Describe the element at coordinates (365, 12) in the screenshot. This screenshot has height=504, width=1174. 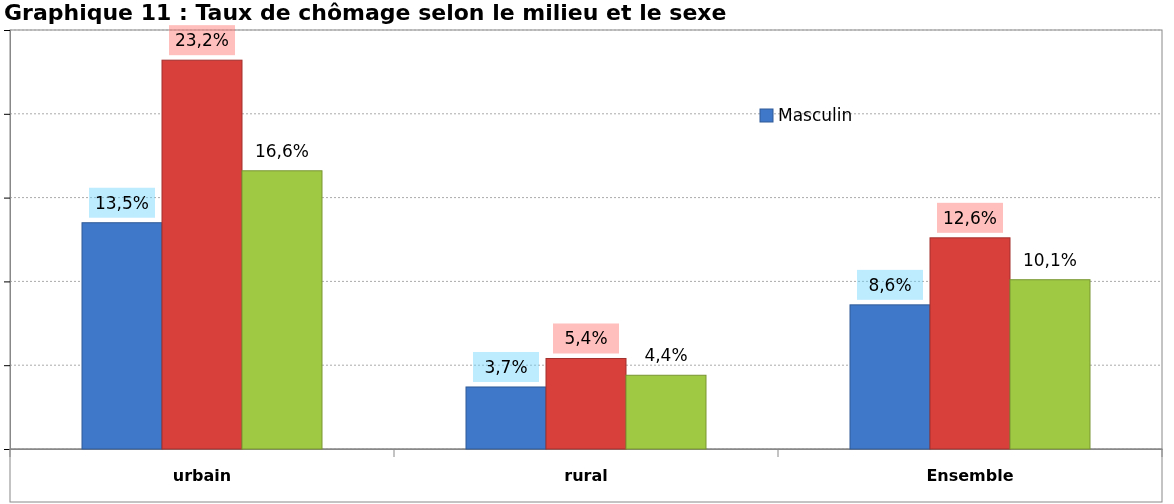
I see `chart-title: Graphique 11 : Taux de chômage selon le milieu et le sexe` at that location.